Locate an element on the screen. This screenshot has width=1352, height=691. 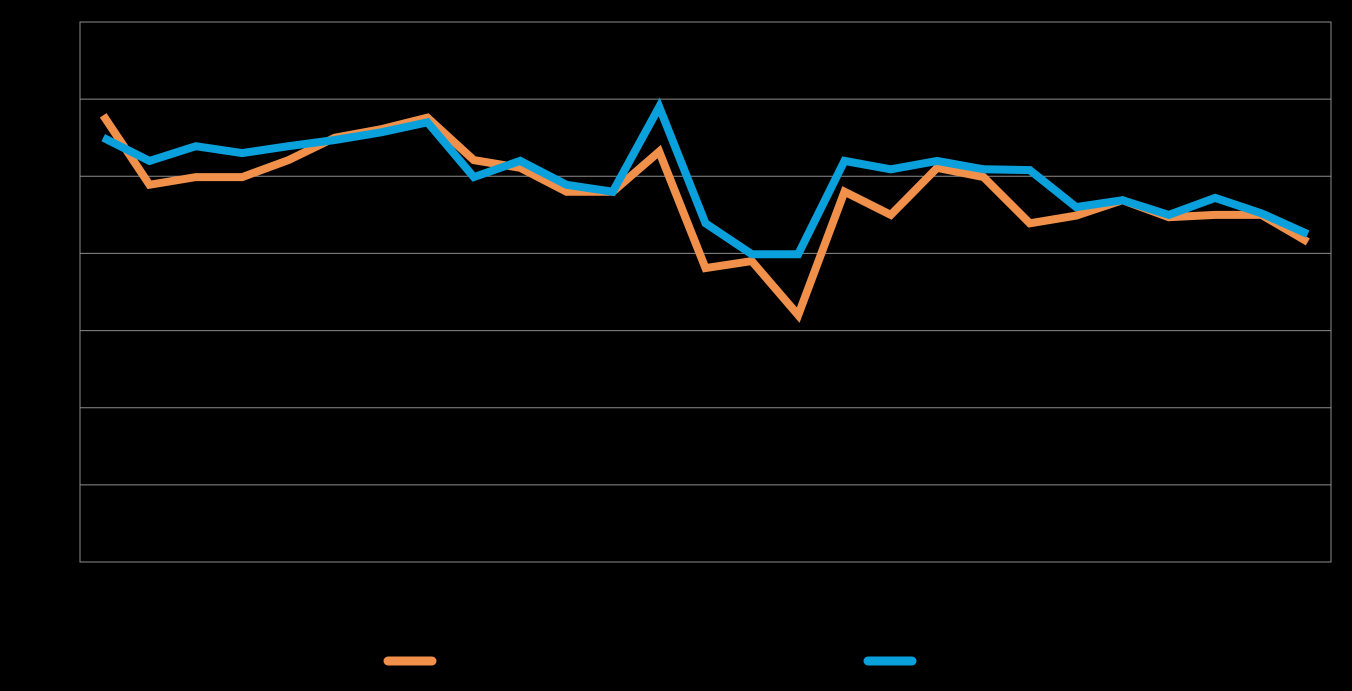
y-tick-label: 2 is located at coordinates (68, 406).